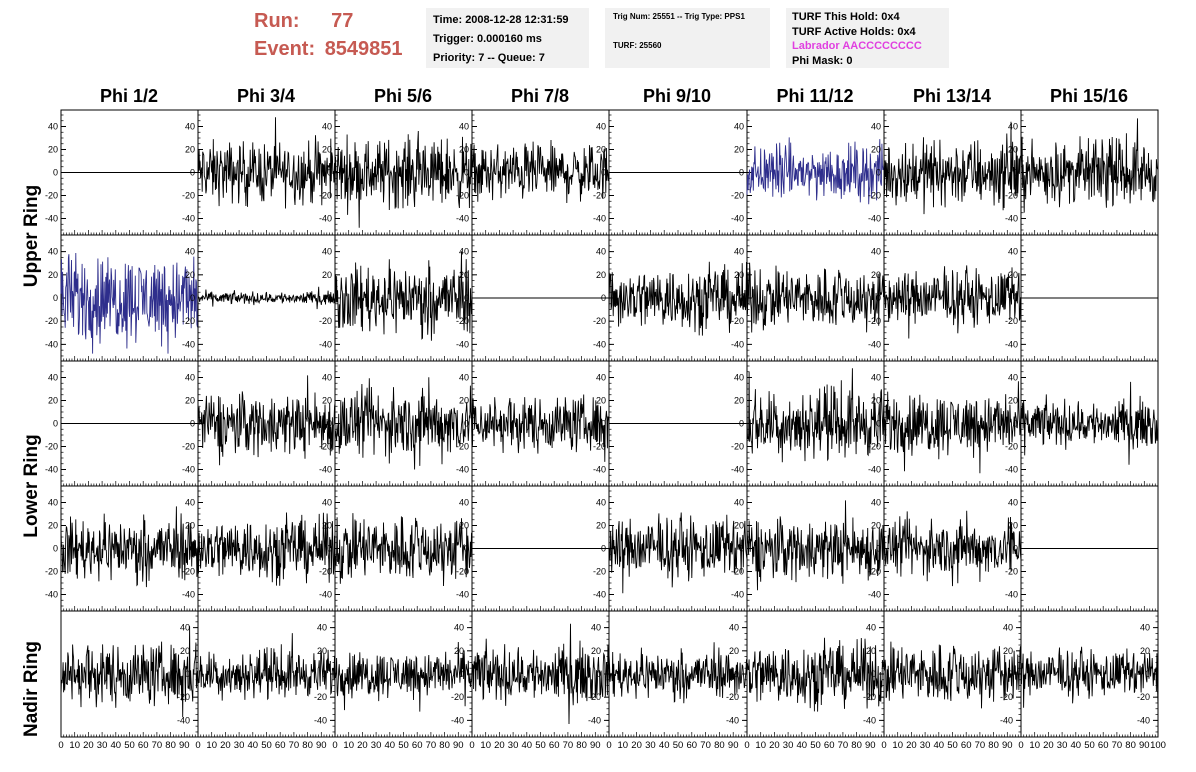  I want to click on x-tick-label: 0, so click(1020, 745).